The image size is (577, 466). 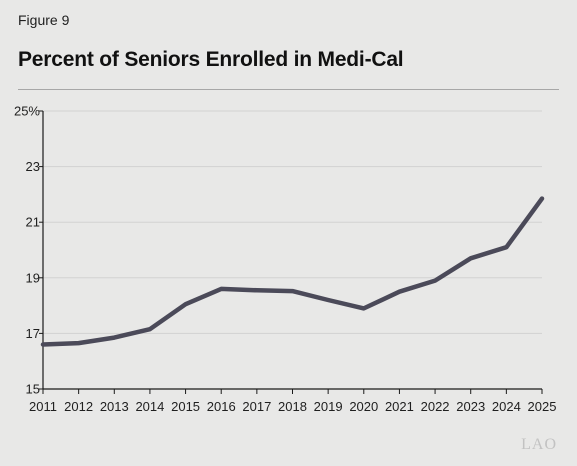 I want to click on y-tick-label-19: 19, so click(x=33, y=277).